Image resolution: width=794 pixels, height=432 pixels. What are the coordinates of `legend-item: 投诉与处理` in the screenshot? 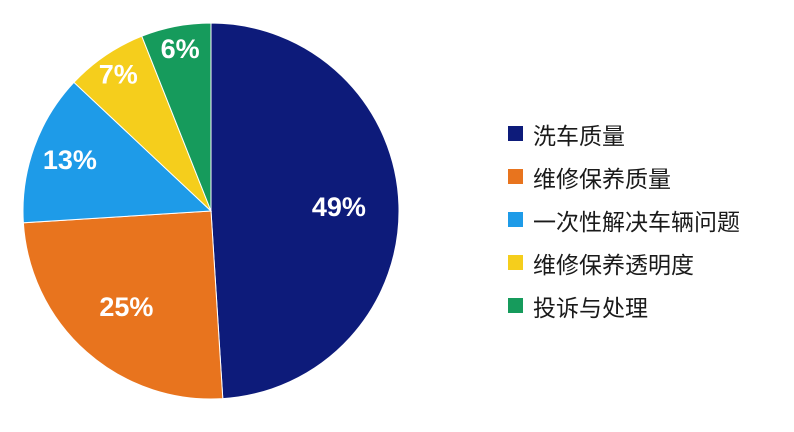 It's located at (624, 305).